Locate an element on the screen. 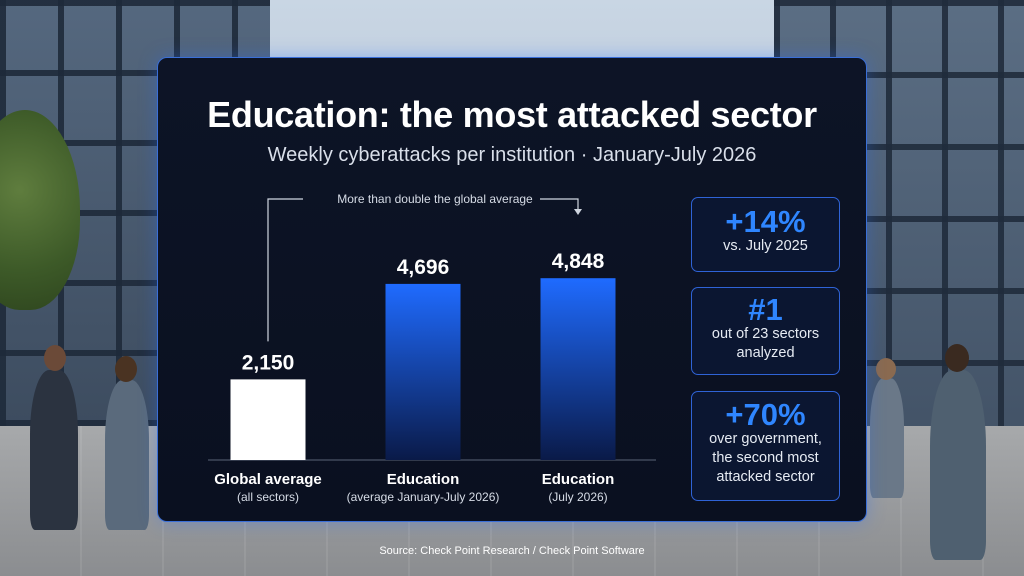  bar-value-label: 4,848 is located at coordinates (578, 261).